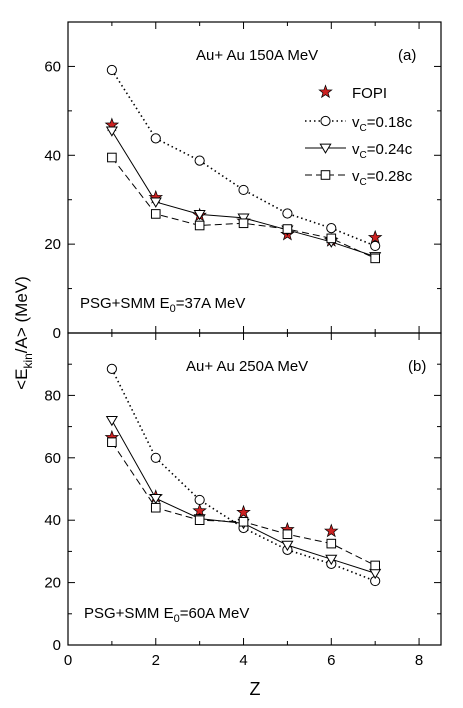  What do you see at coordinates (166, 615) in the screenshot?
I see `panel-b-model: PSG+SMM E0=60A MeV` at bounding box center [166, 615].